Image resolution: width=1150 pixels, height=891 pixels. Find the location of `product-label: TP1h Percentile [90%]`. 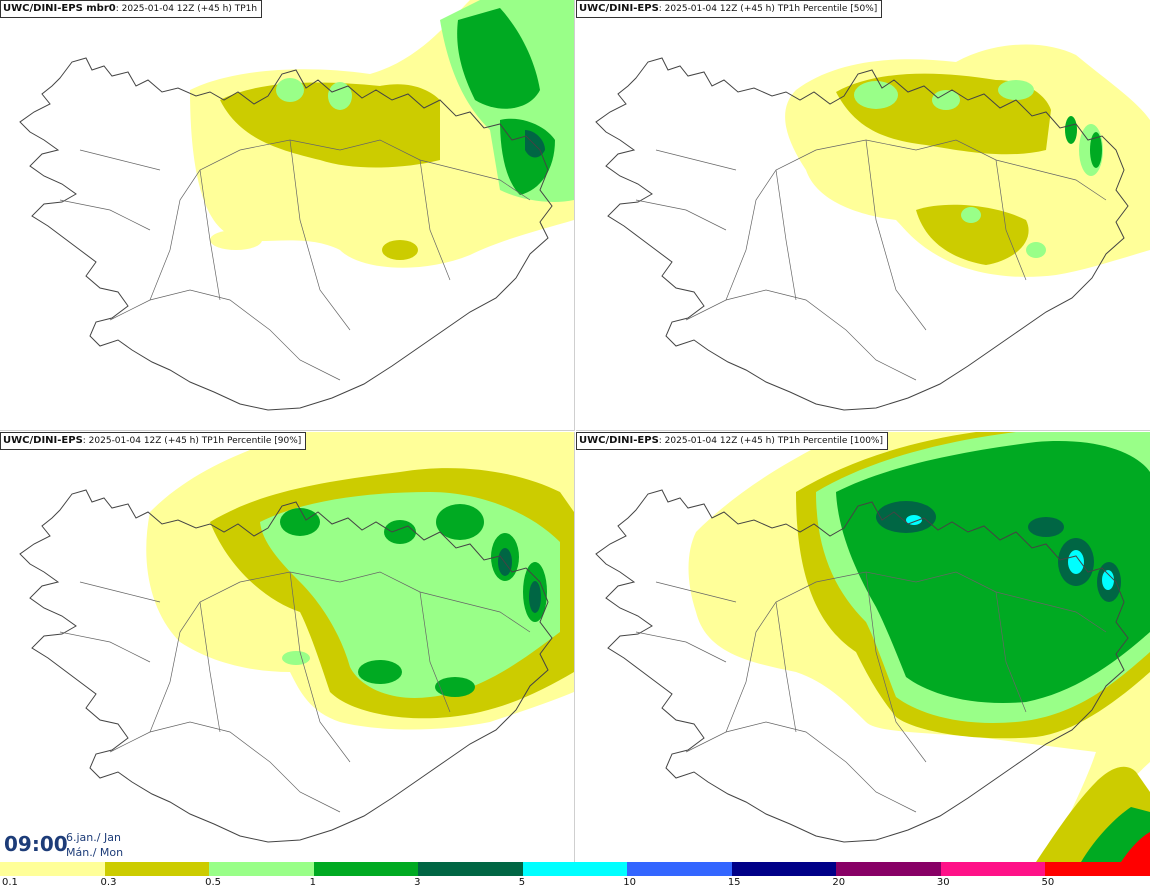

product-label: TP1h Percentile [90%] is located at coordinates (250, 441).